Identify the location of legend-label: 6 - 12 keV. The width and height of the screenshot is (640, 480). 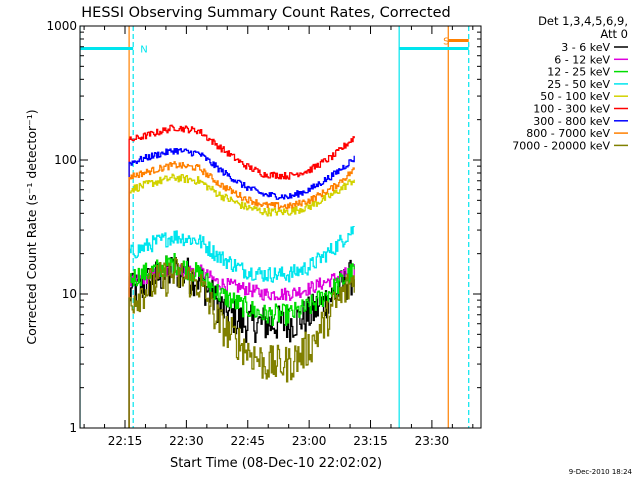
(582, 59).